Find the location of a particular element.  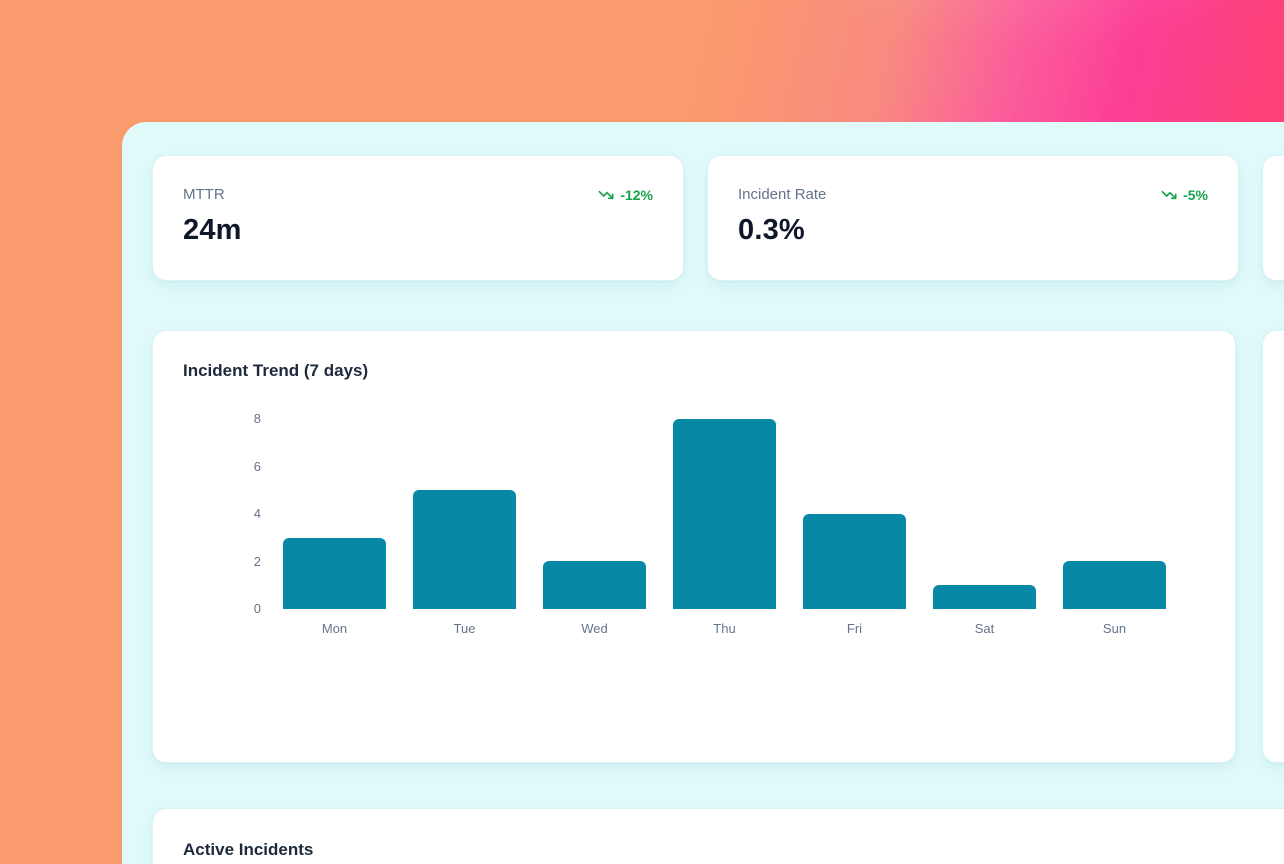

active-incidents-card: Active Incidents is located at coordinates (718, 836).